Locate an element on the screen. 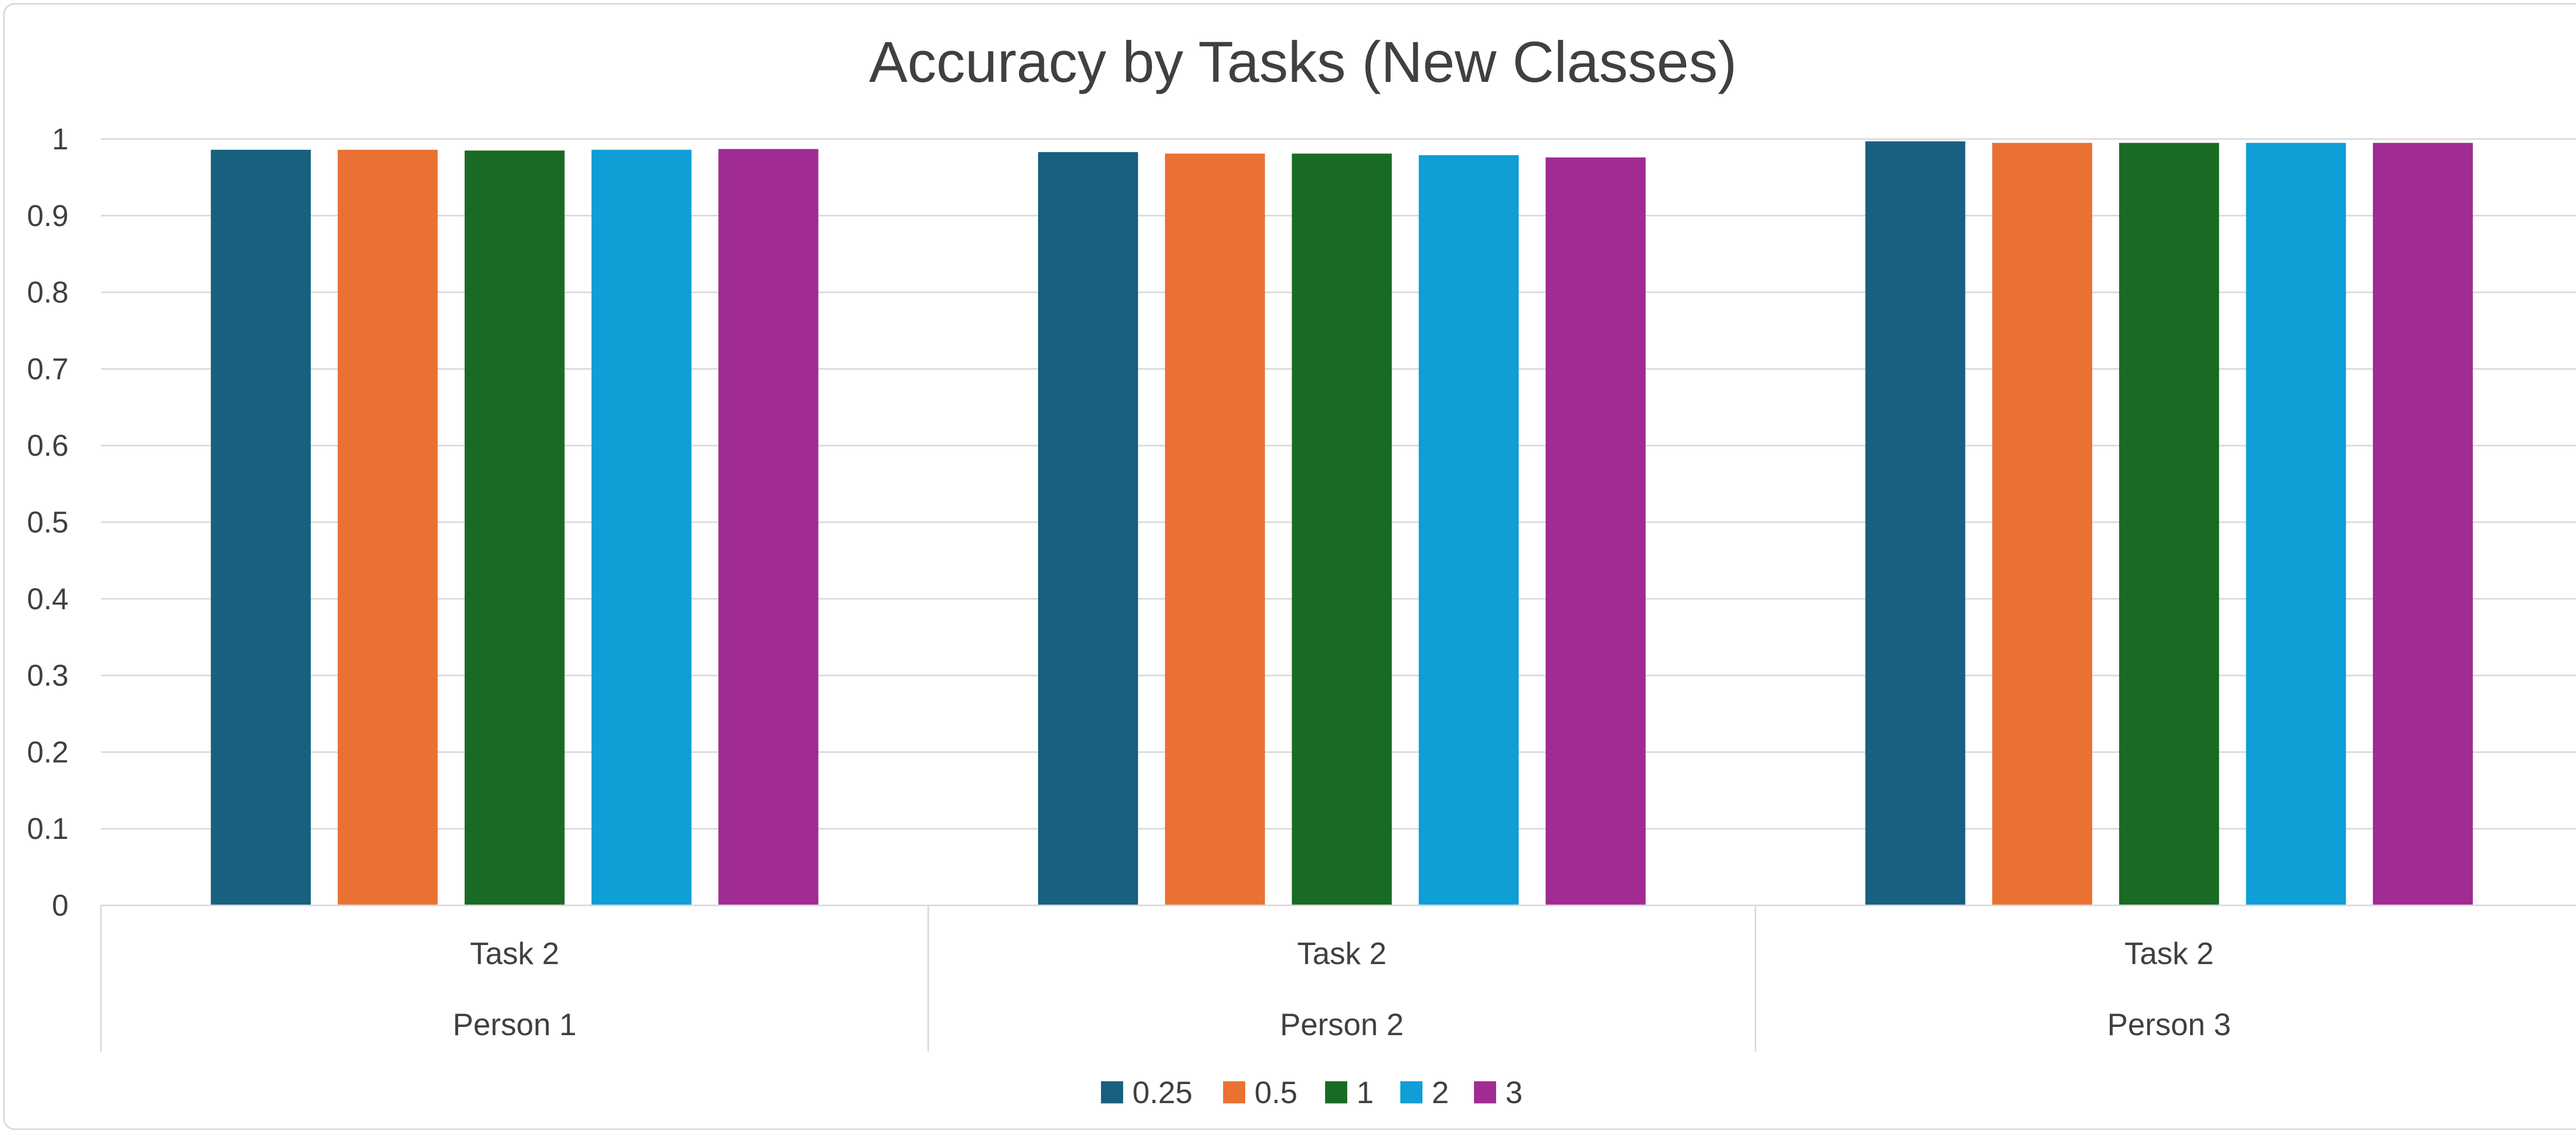 This screenshot has height=1133, width=2576. bar-series-0.5-cat-2 is located at coordinates (1215, 529).